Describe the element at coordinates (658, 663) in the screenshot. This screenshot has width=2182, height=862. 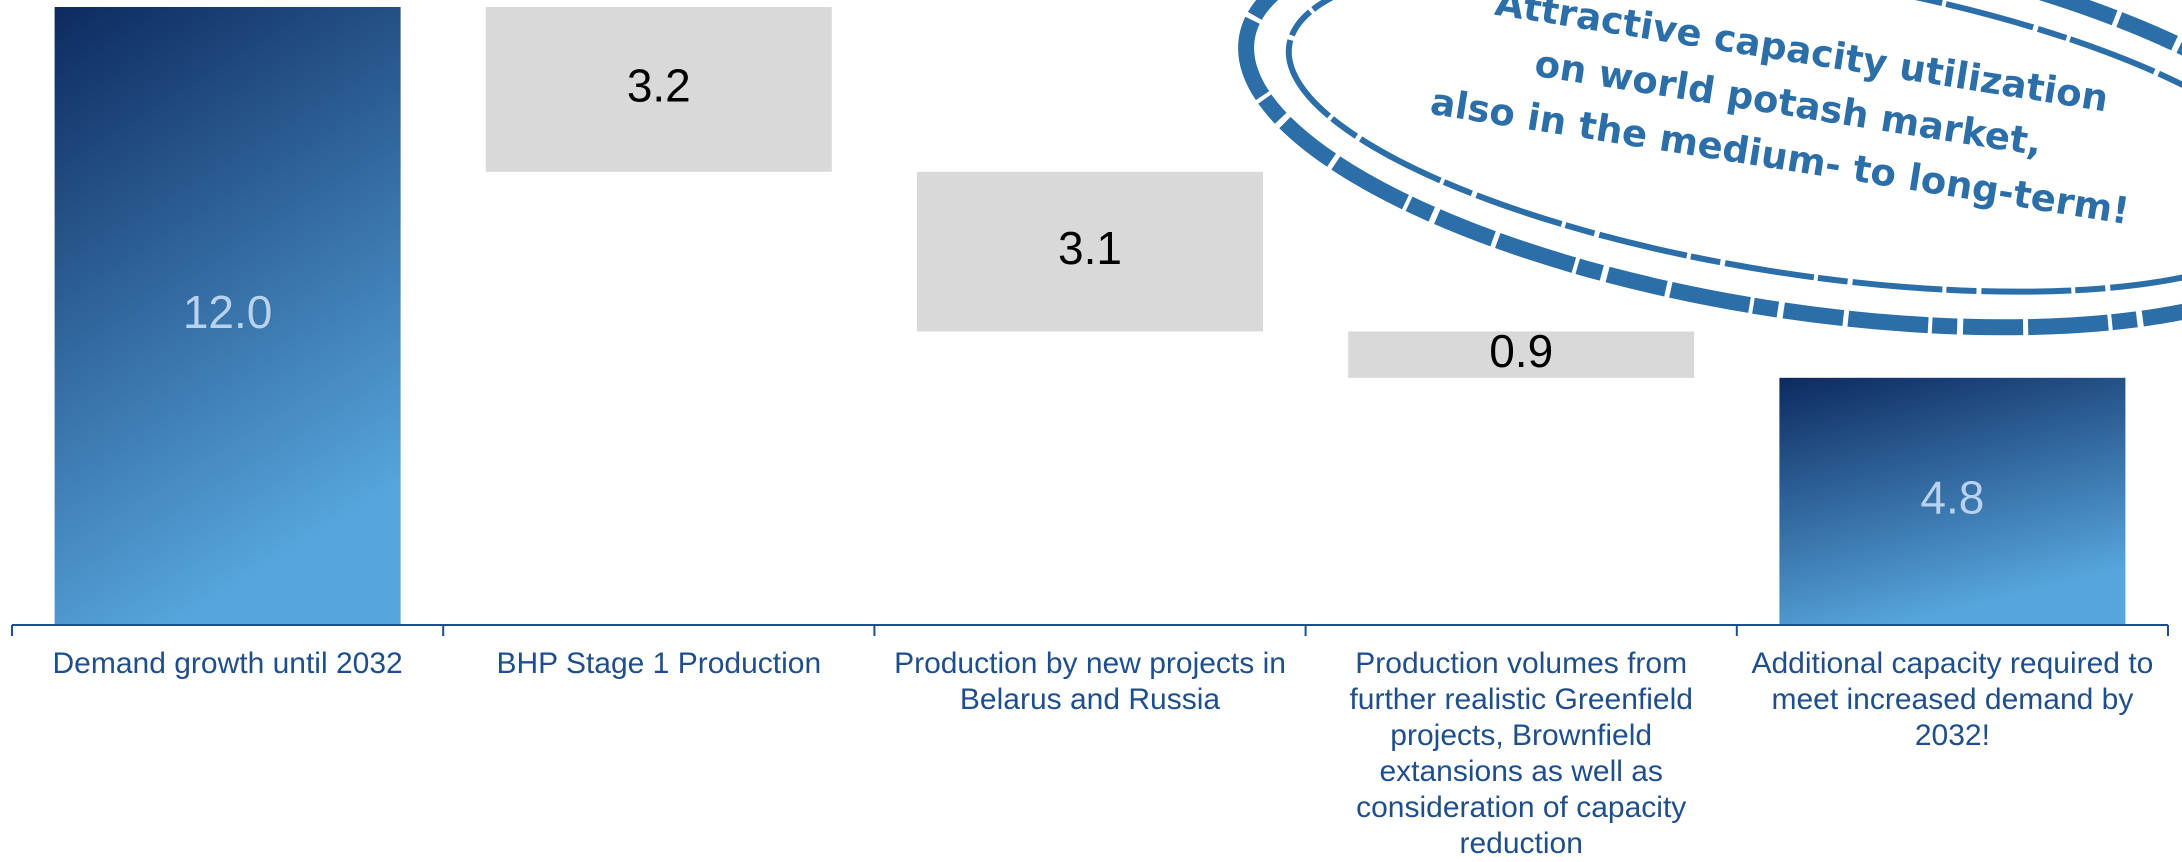
I see `category-label-2-line-1: BHP Stage 1 Production` at that location.